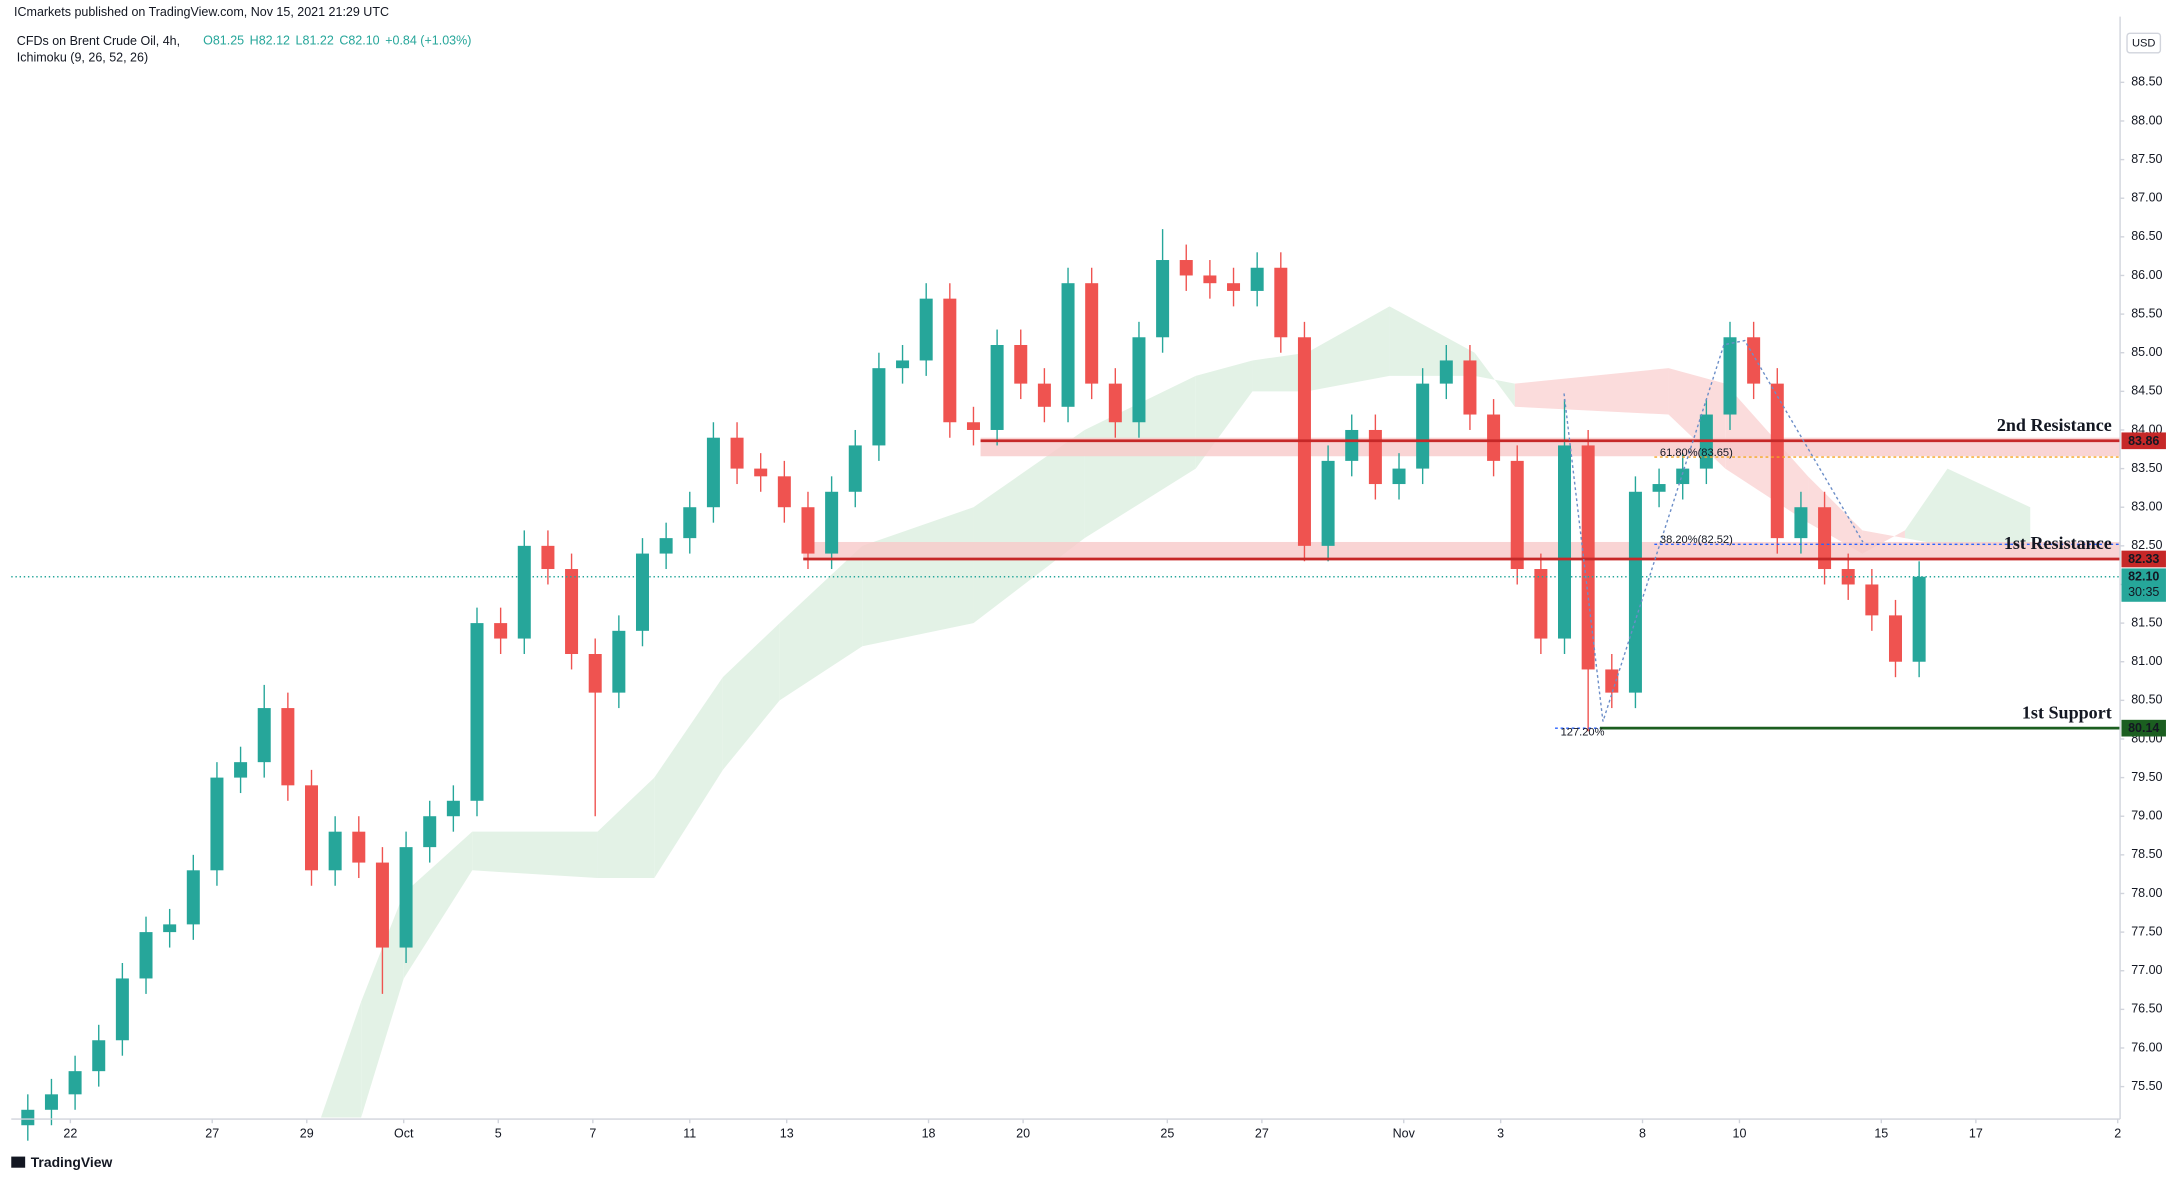 The height and width of the screenshot is (1183, 2180). What do you see at coordinates (2146, 700) in the screenshot?
I see `y-tick-label: 80.50` at bounding box center [2146, 700].